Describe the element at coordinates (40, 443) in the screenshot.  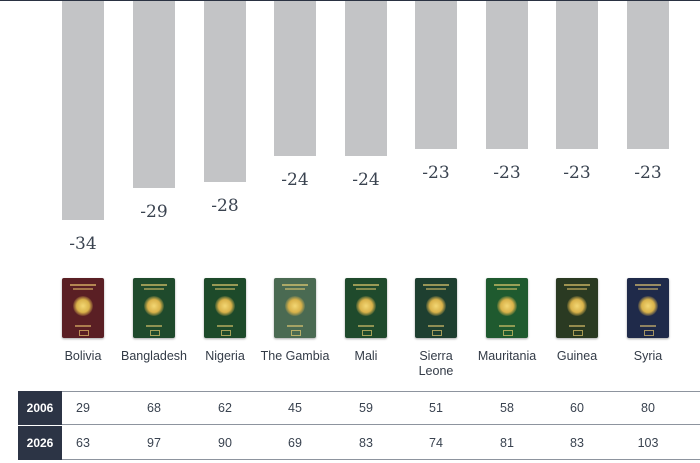
I see `row-year-label: 2026` at that location.